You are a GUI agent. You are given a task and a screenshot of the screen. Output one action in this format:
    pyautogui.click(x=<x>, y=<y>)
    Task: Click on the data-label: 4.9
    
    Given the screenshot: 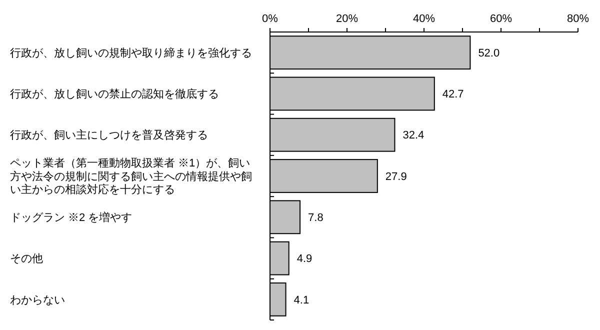 What is the action you would take?
    pyautogui.click(x=304, y=259)
    